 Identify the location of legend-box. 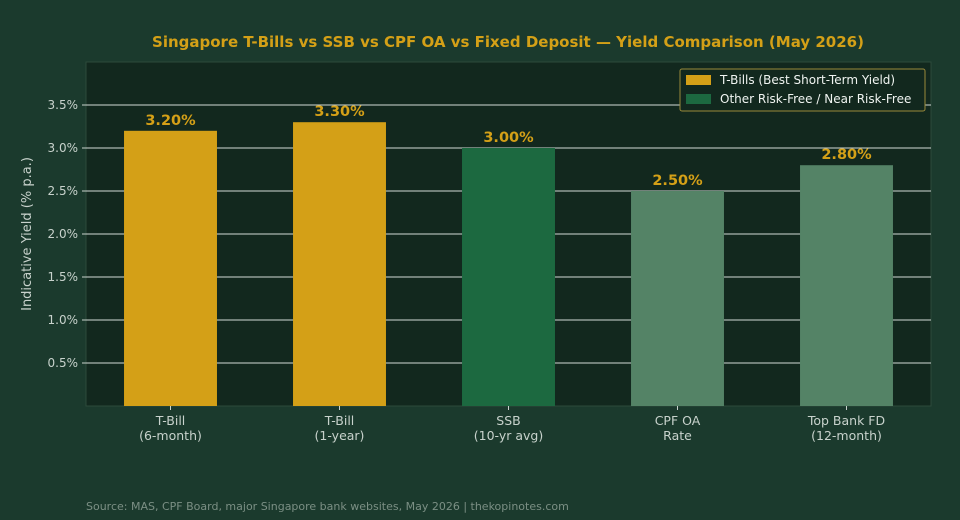
(802, 90).